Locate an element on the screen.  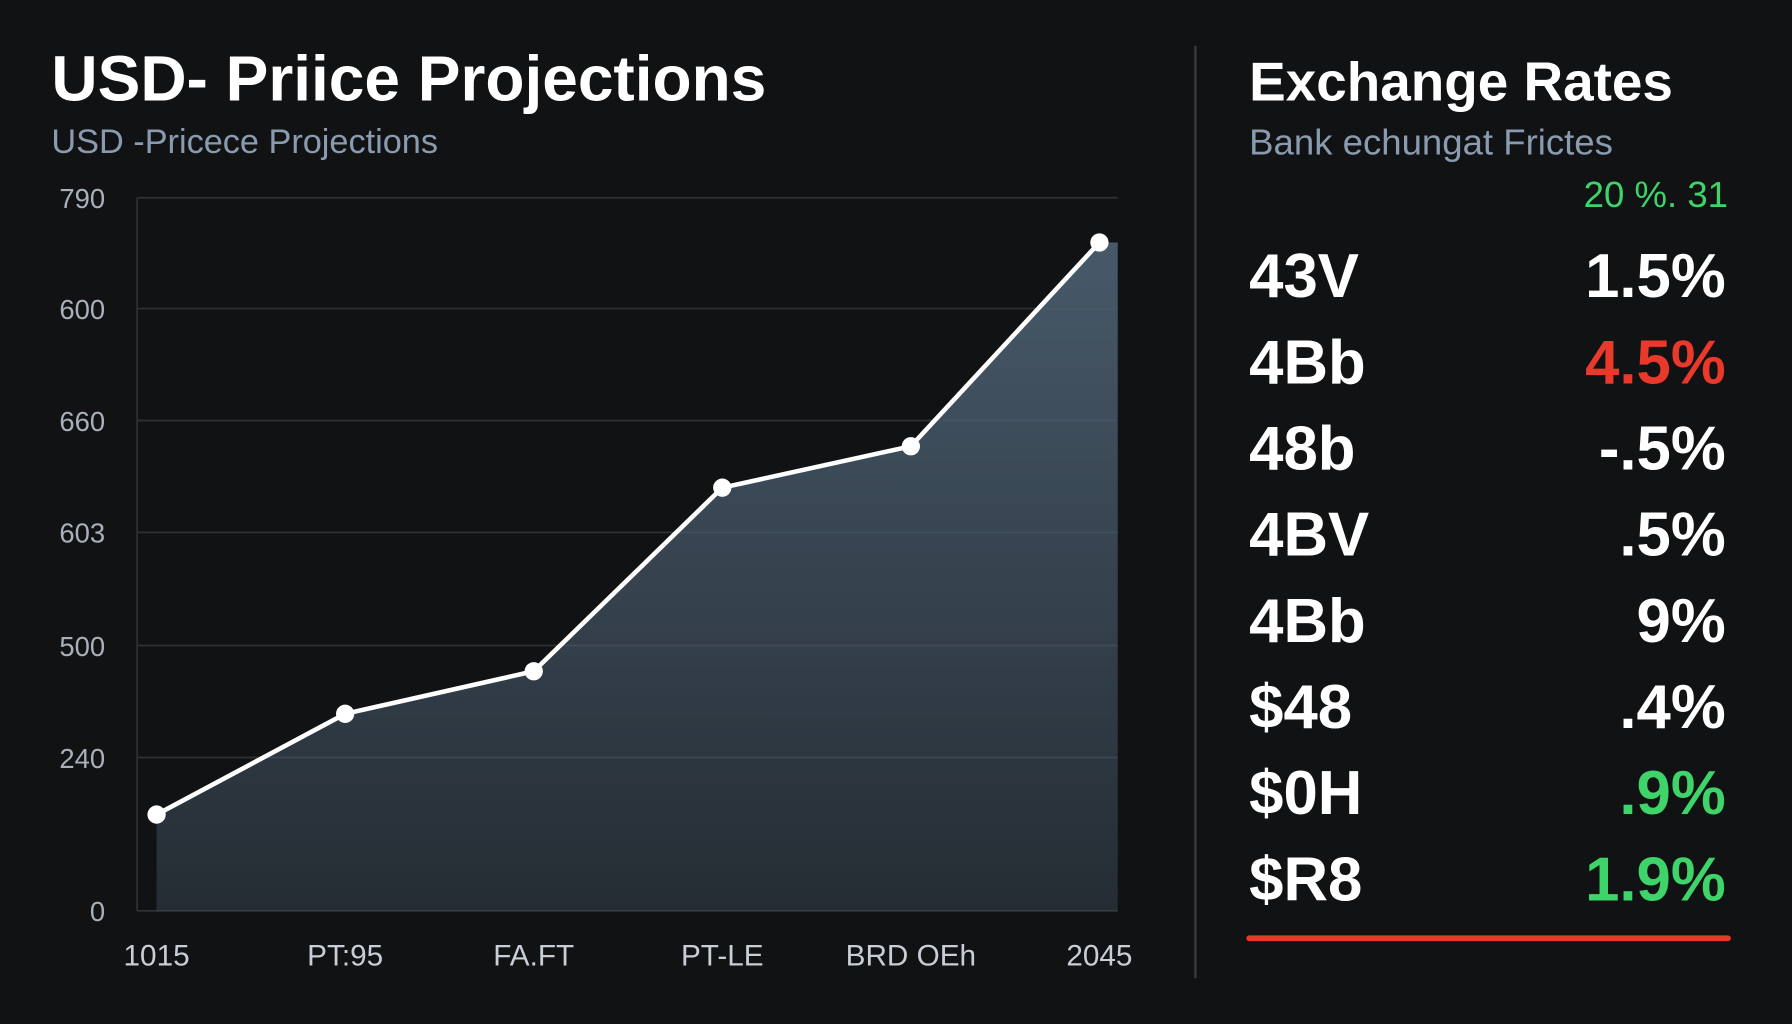
rate-value: 1.5% is located at coordinates (1655, 276).